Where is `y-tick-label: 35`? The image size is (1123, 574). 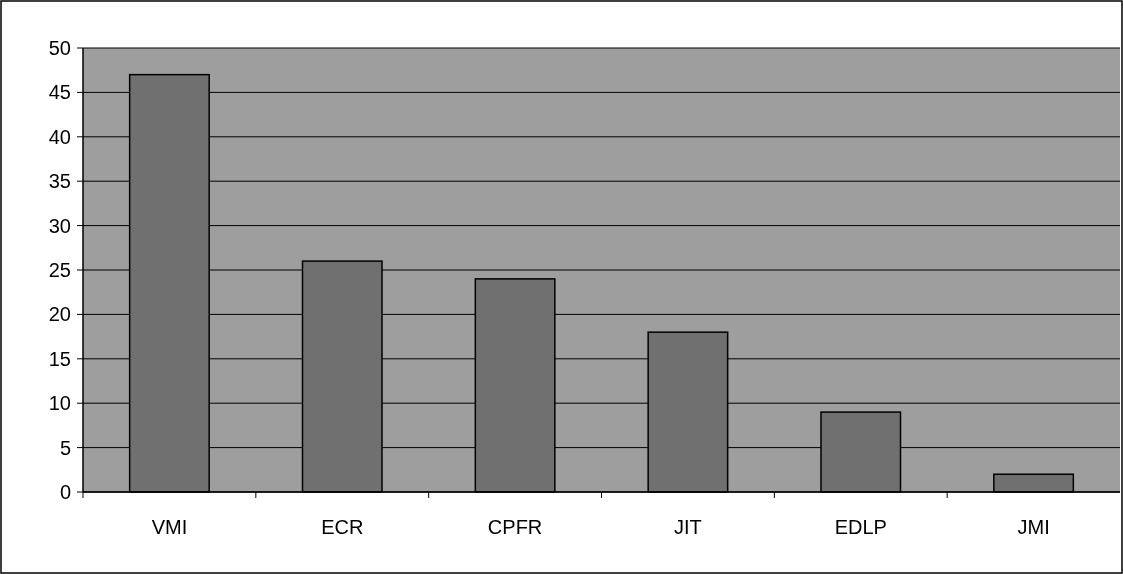
y-tick-label: 35 is located at coordinates (59, 181).